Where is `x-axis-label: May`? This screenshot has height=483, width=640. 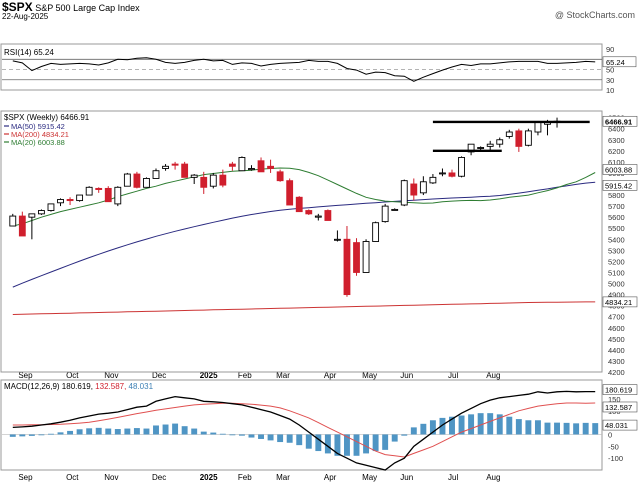
x-axis-label: May is located at coordinates (369, 375).